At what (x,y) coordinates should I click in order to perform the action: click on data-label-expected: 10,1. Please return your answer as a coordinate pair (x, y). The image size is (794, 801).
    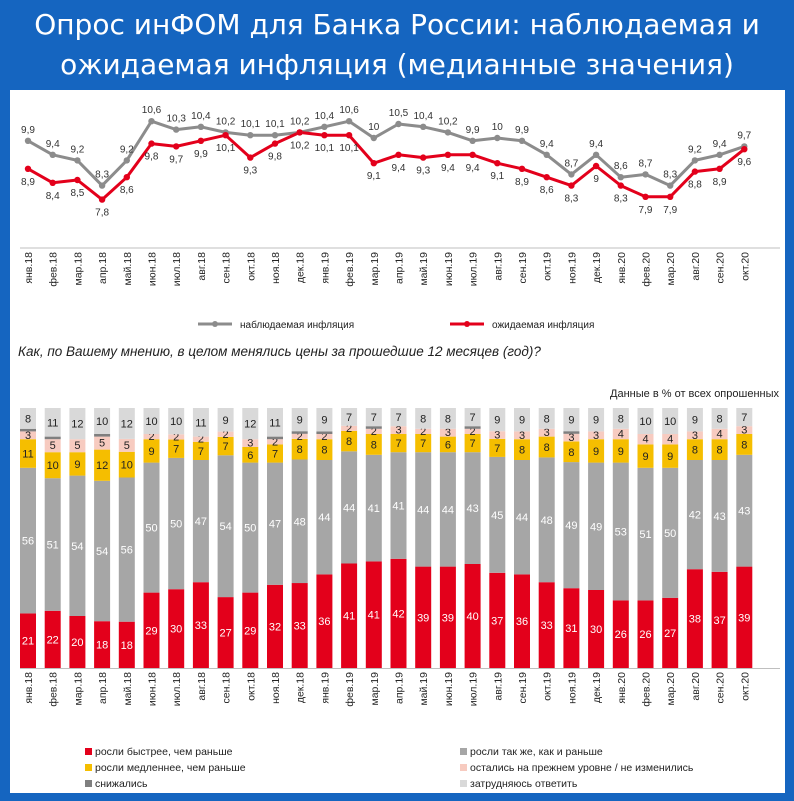
    Looking at the image, I should click on (349, 148).